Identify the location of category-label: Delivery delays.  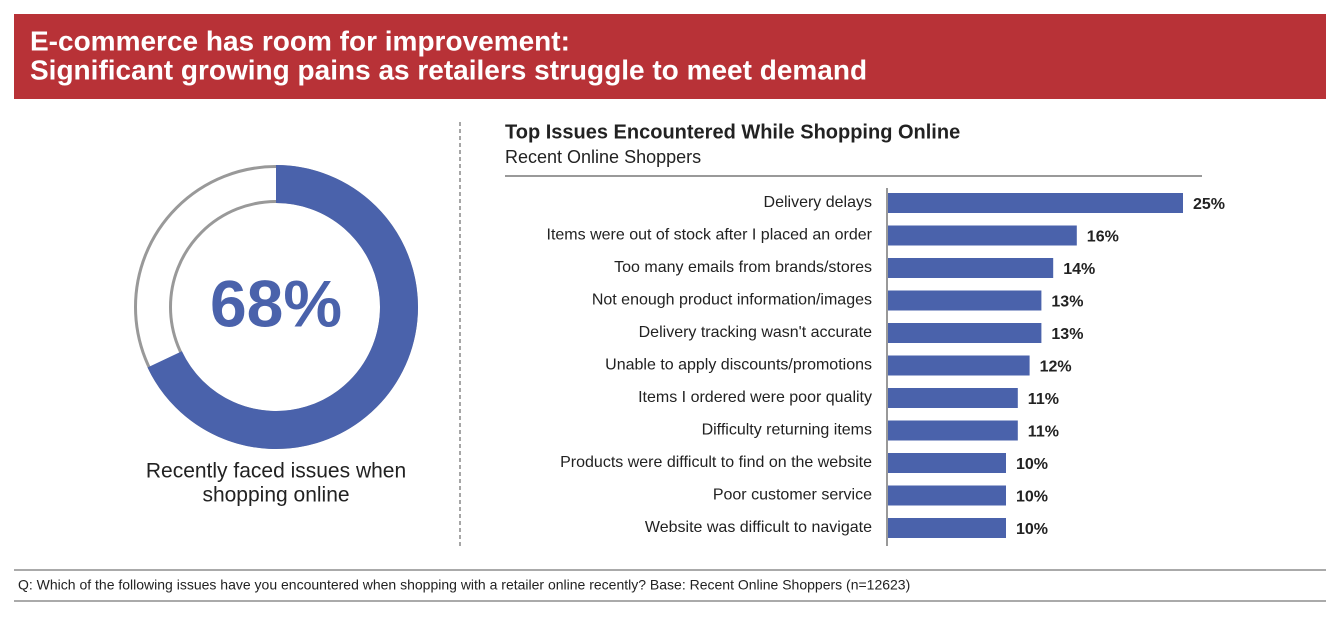
(818, 202).